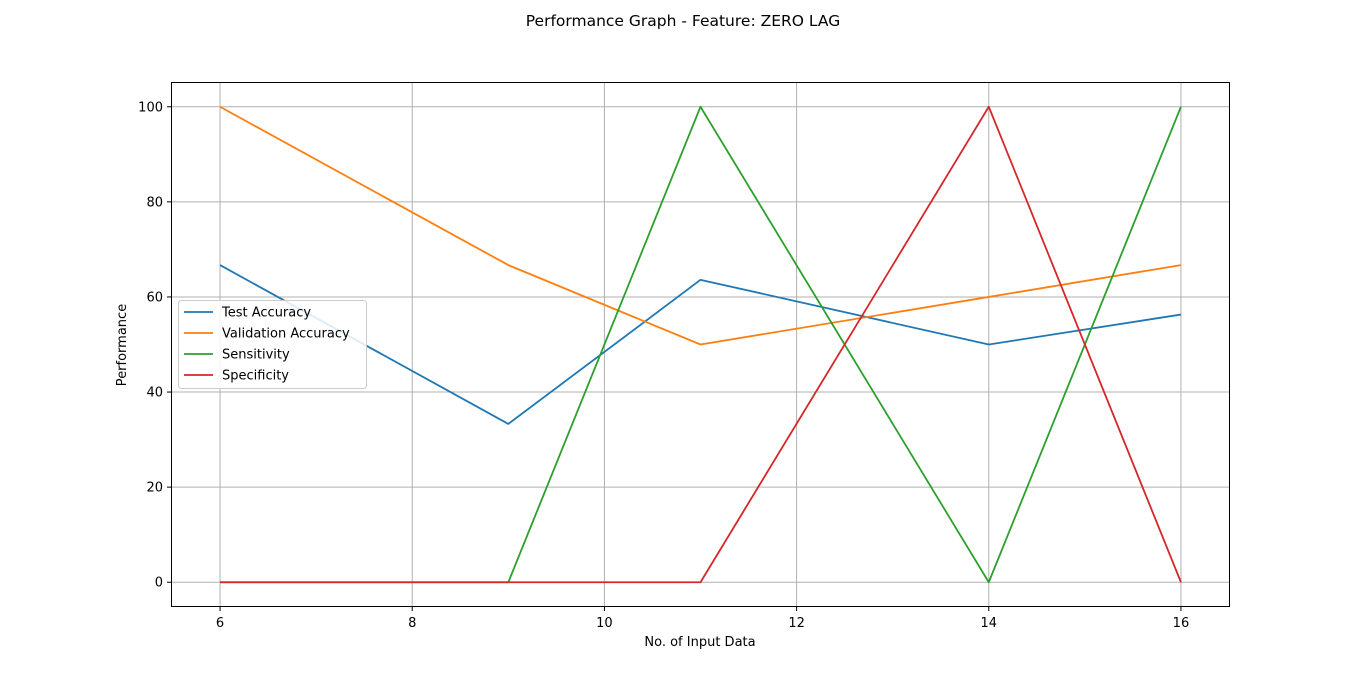 This screenshot has height=681, width=1366. I want to click on legend-box, so click(272, 344).